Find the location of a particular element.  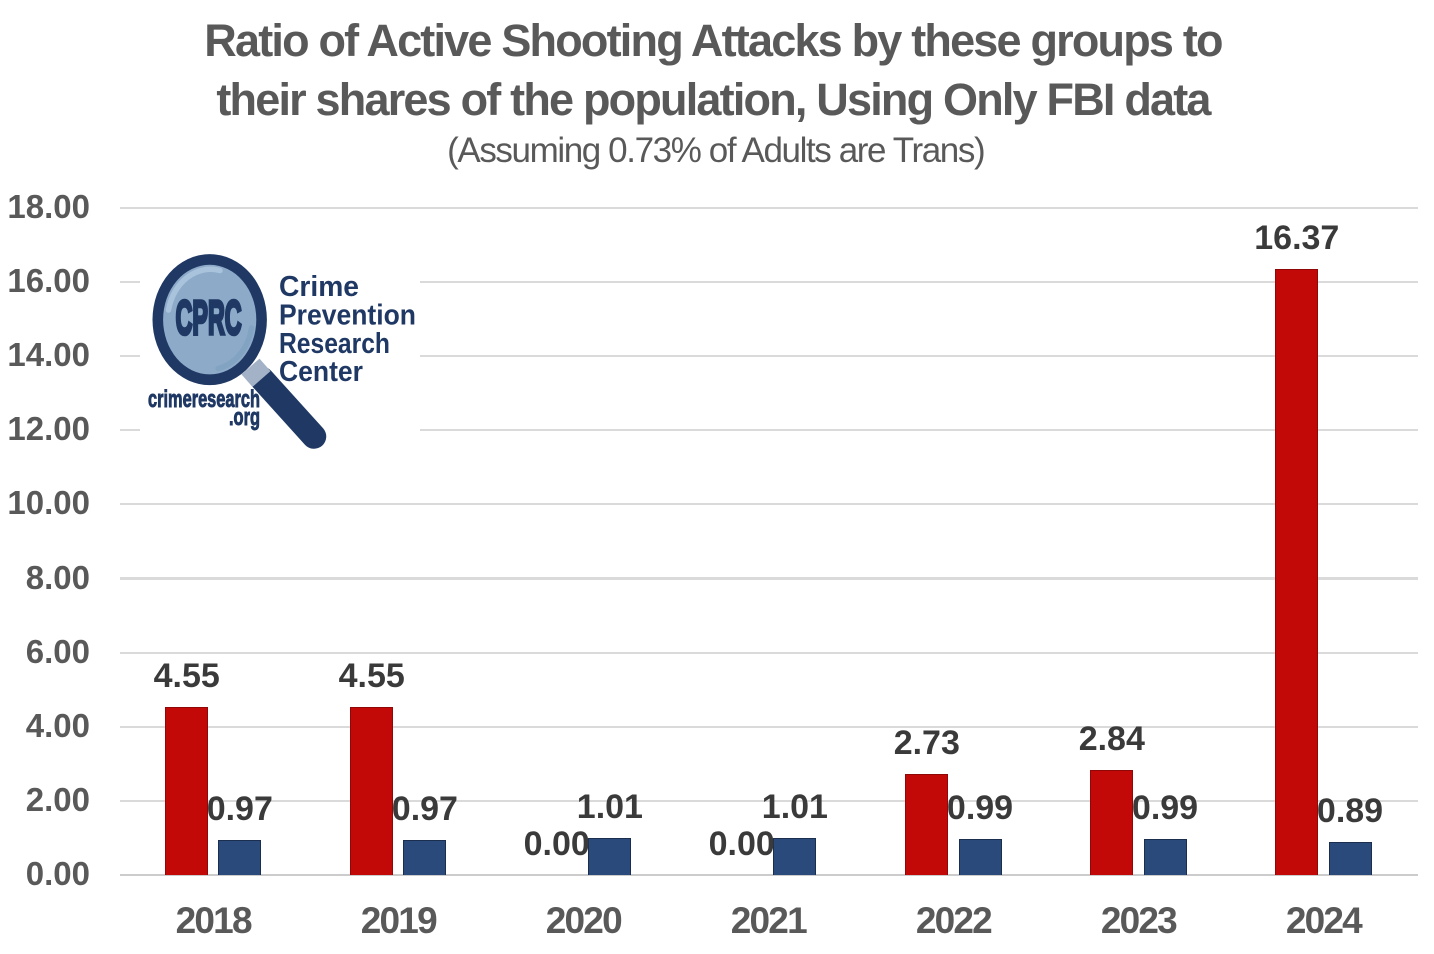

svg-text: Center is located at coordinates (321, 372).